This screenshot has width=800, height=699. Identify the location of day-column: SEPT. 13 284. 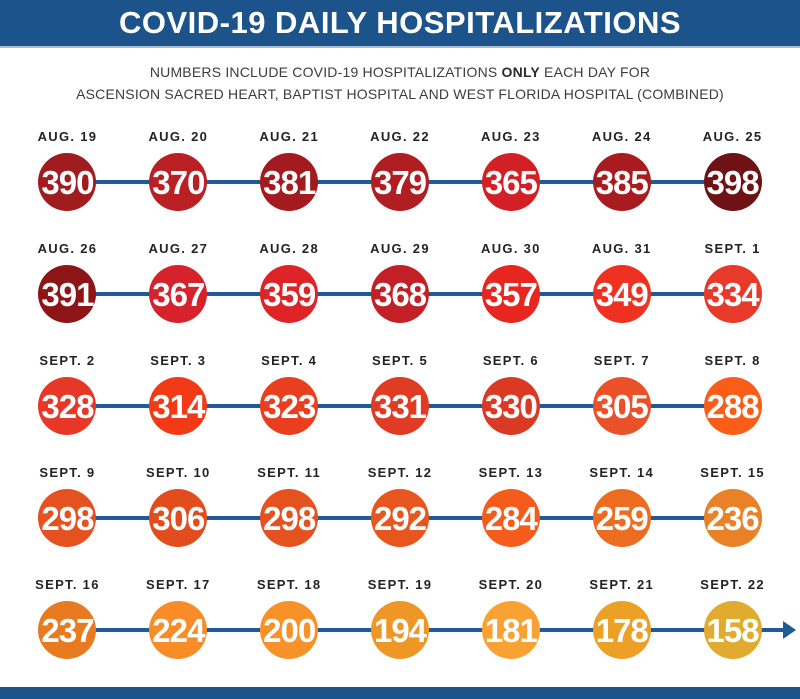
(510, 513).